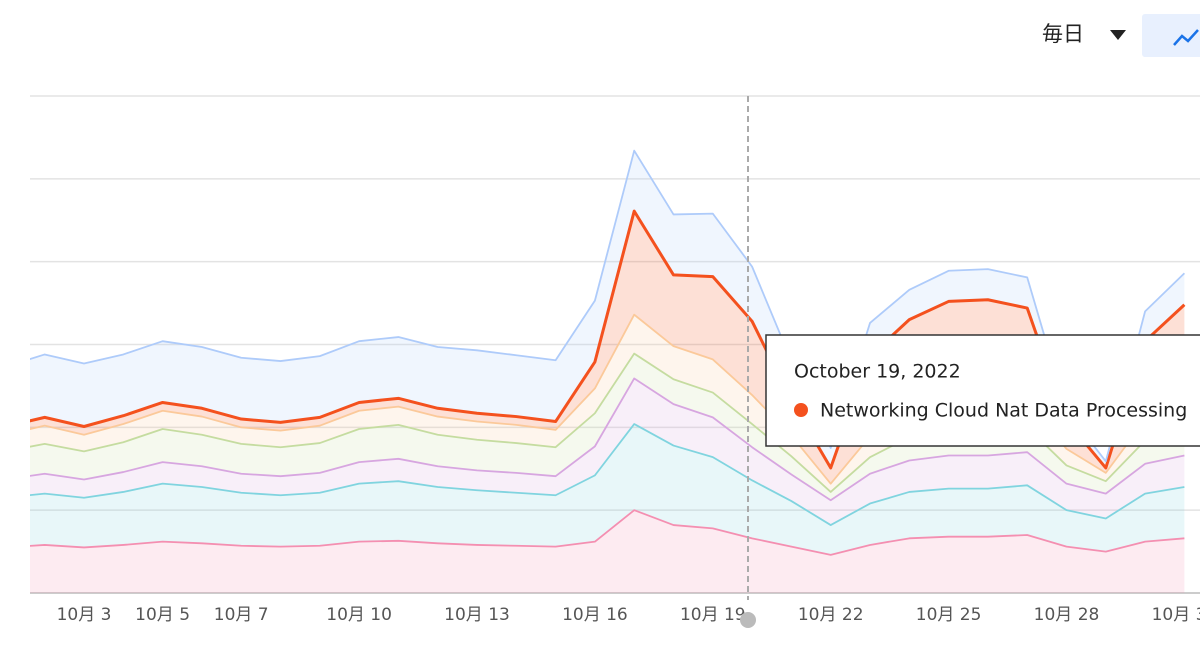 This screenshot has width=1200, height=652. Describe the element at coordinates (1067, 615) in the screenshot. I see `x-tick-label: 10月 28` at that location.